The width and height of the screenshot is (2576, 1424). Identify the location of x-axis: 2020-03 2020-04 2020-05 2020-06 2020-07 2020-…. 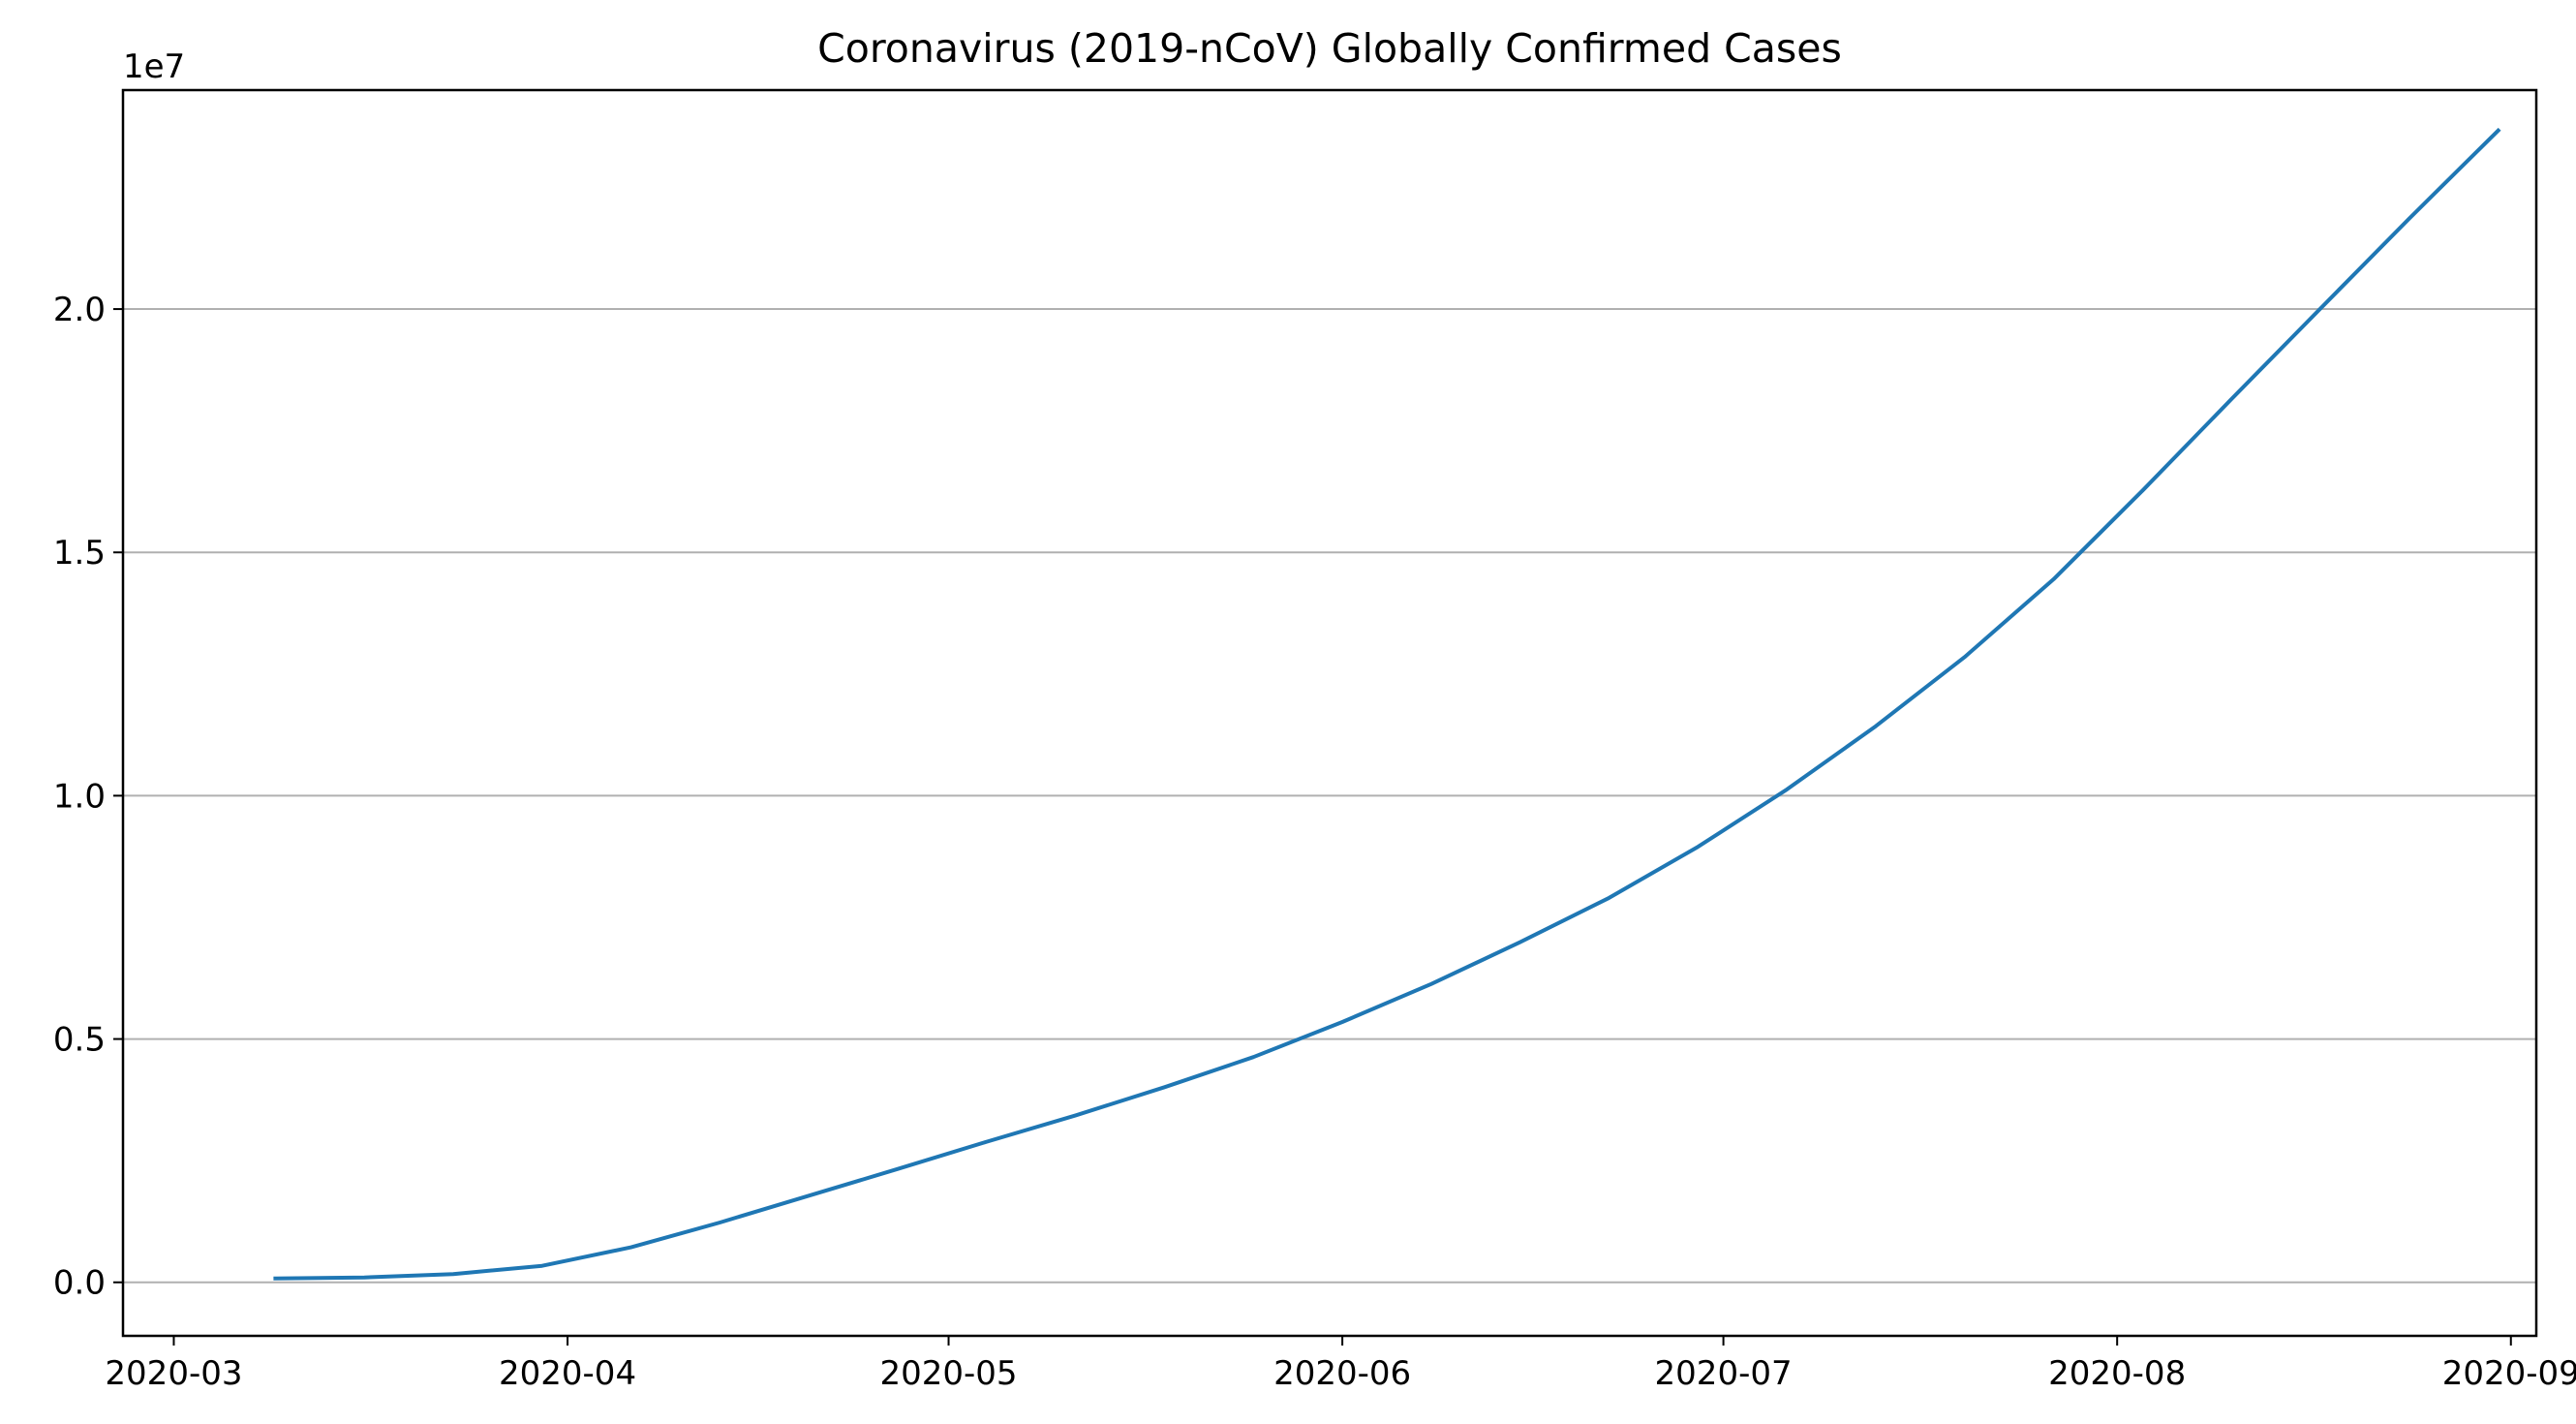
(1340, 1364).